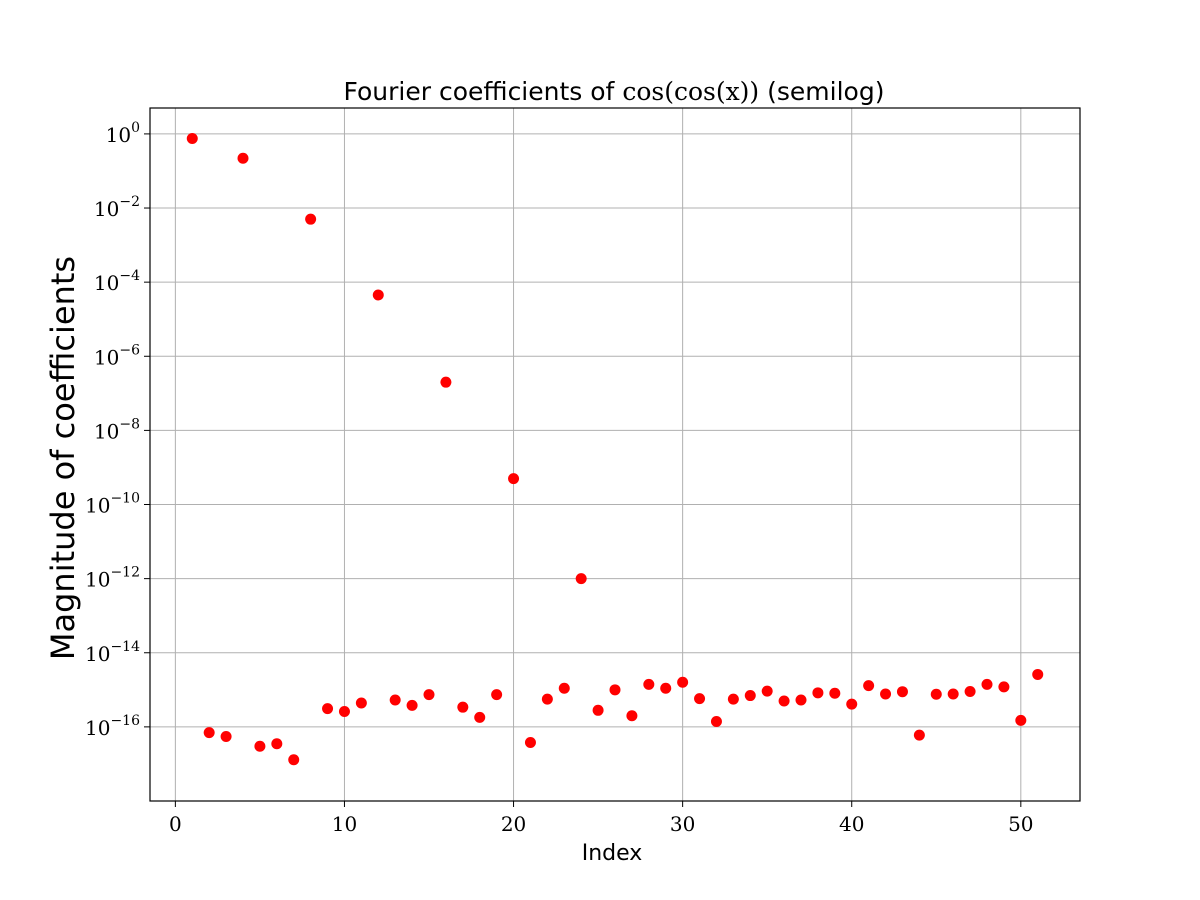 This screenshot has height=900, width=1200. I want to click on x-tick-label: 30, so click(682, 824).